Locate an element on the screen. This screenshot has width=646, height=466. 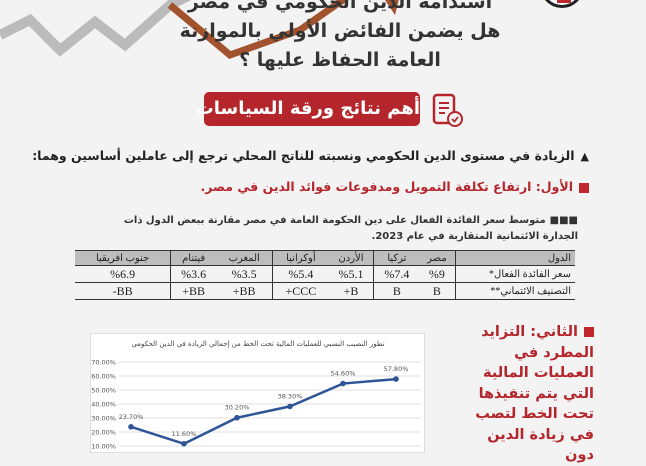
title-line-1: استدامة الدين الحكومي في مصر is located at coordinates (340, 6).